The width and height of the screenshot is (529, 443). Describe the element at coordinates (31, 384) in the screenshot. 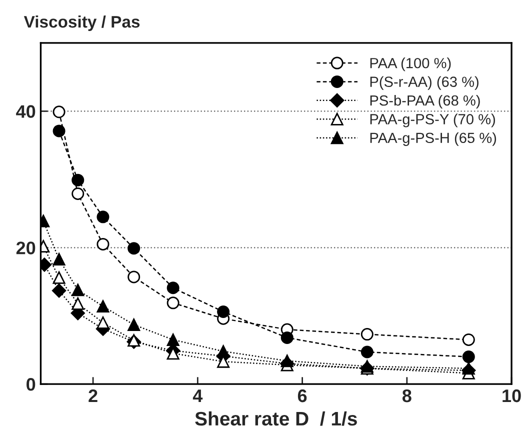

I see `y-tick-label: 0` at that location.